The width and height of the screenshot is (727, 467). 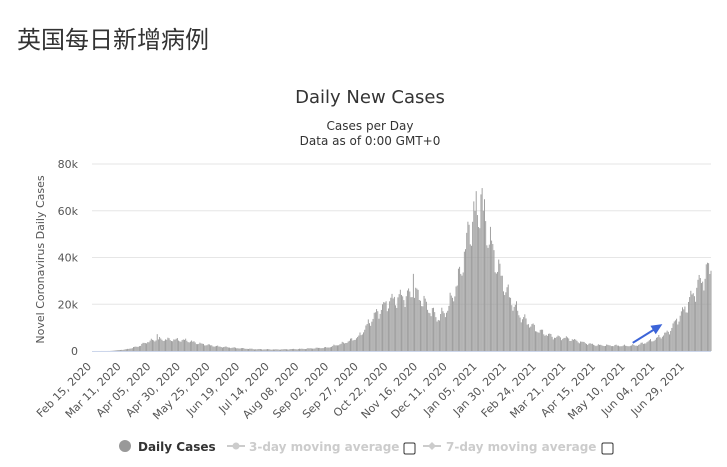 I want to click on legend-item: 7-day moving average, so click(x=518, y=447).